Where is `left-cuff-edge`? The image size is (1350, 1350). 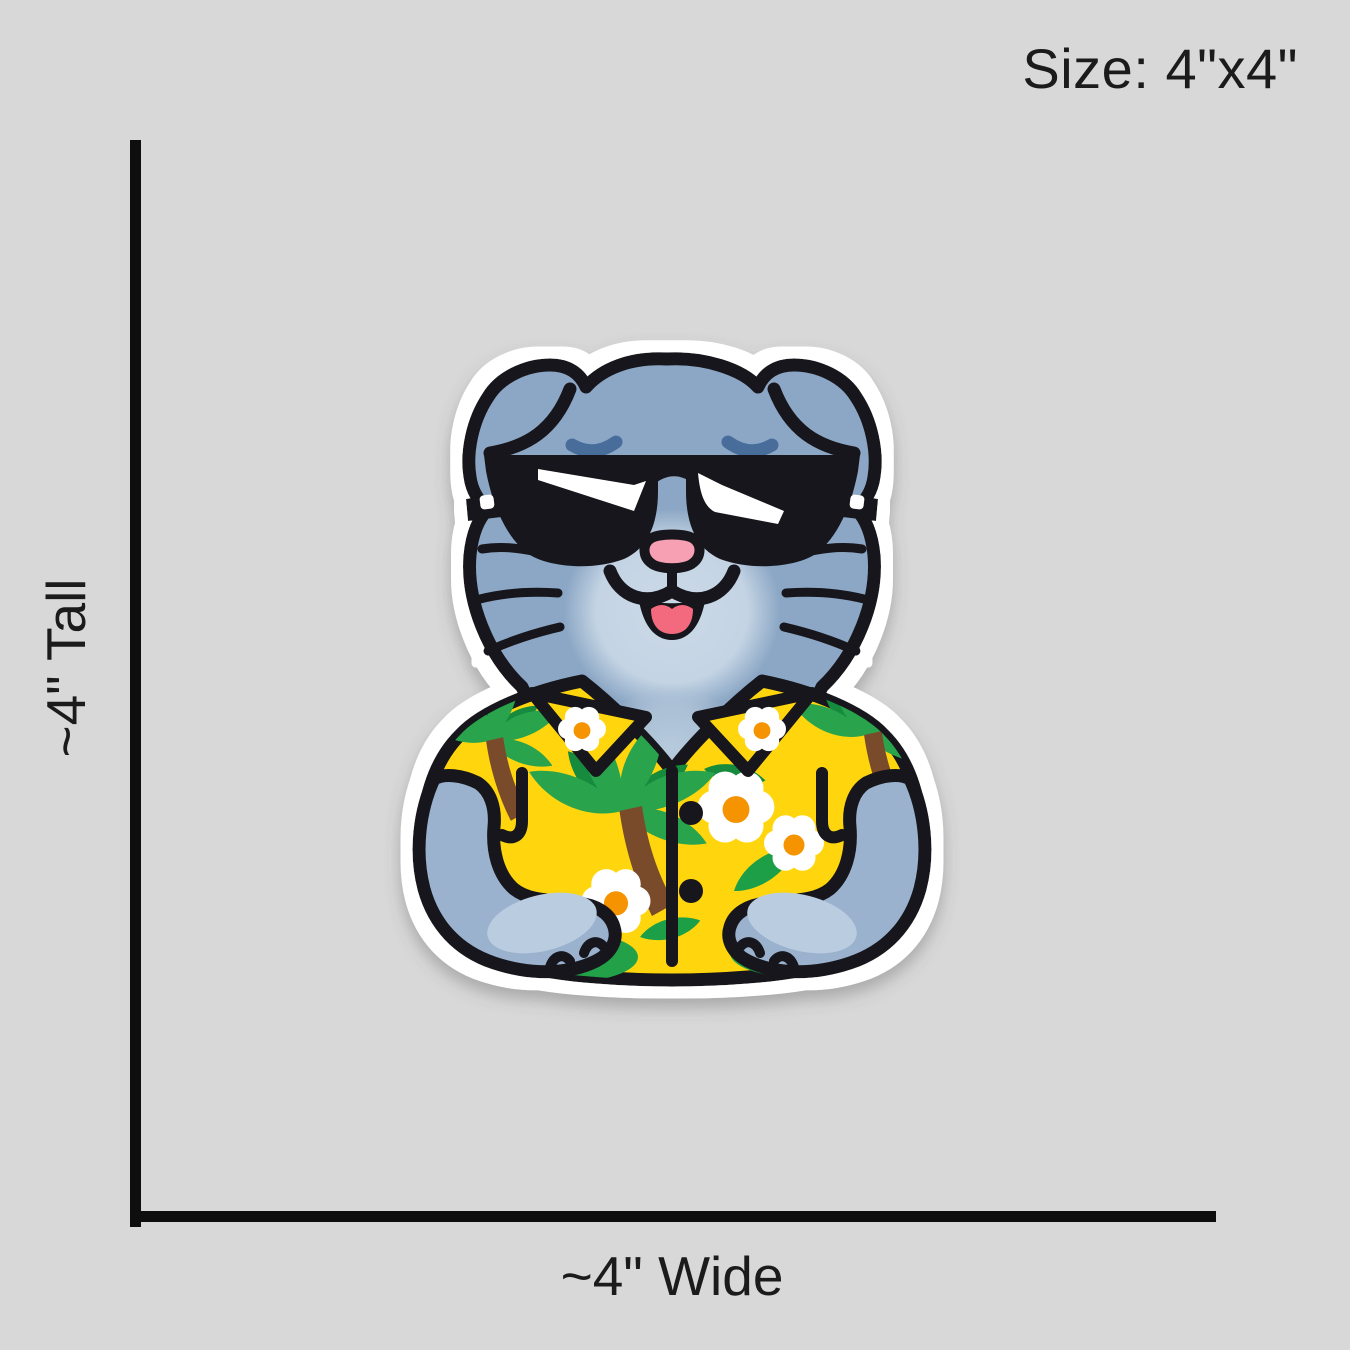
left-cuff-edge is located at coordinates (512, 805).